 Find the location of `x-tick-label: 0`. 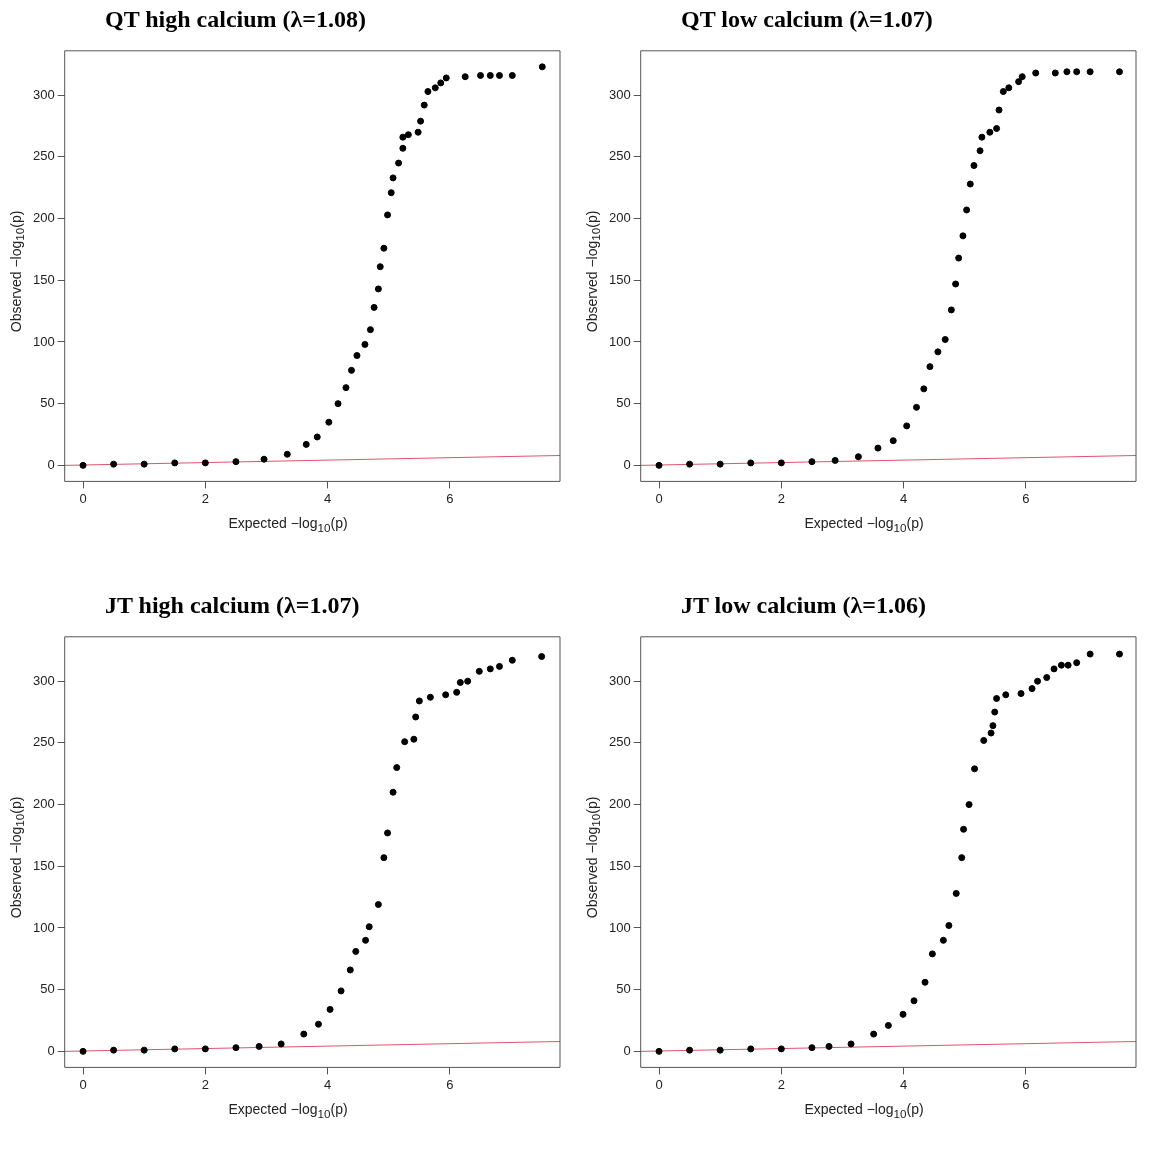

x-tick-label: 0 is located at coordinates (659, 498).